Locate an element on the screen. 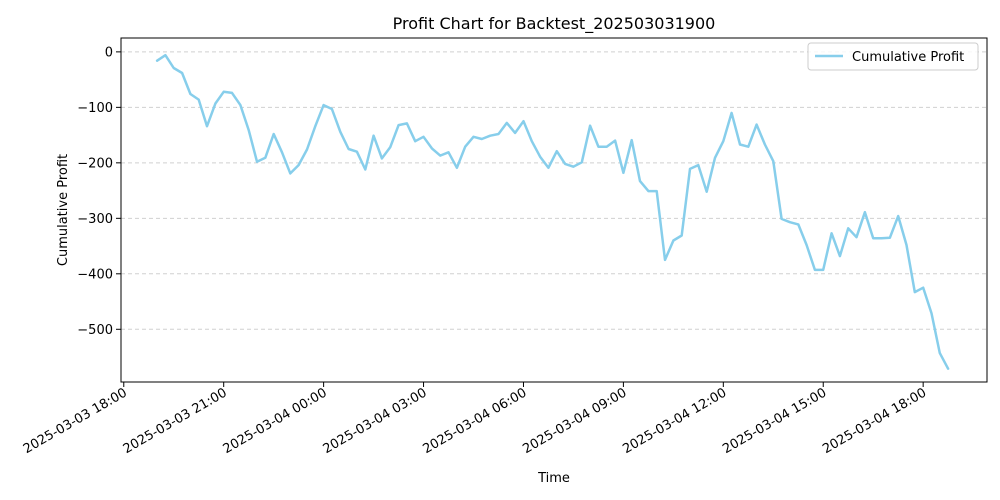  y-axis-ticks: 0 −100 −200 −300 −400 −500 is located at coordinates (99, 191).